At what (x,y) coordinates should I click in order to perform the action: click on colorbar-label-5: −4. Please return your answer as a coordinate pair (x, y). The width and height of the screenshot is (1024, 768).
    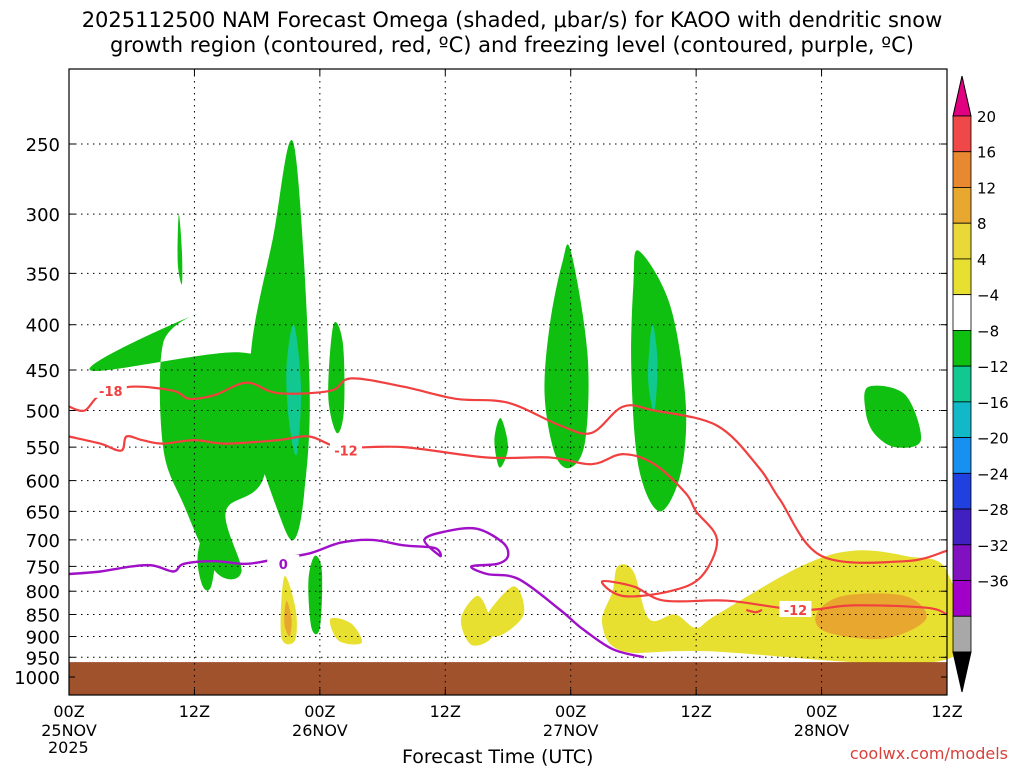
    Looking at the image, I should click on (988, 296).